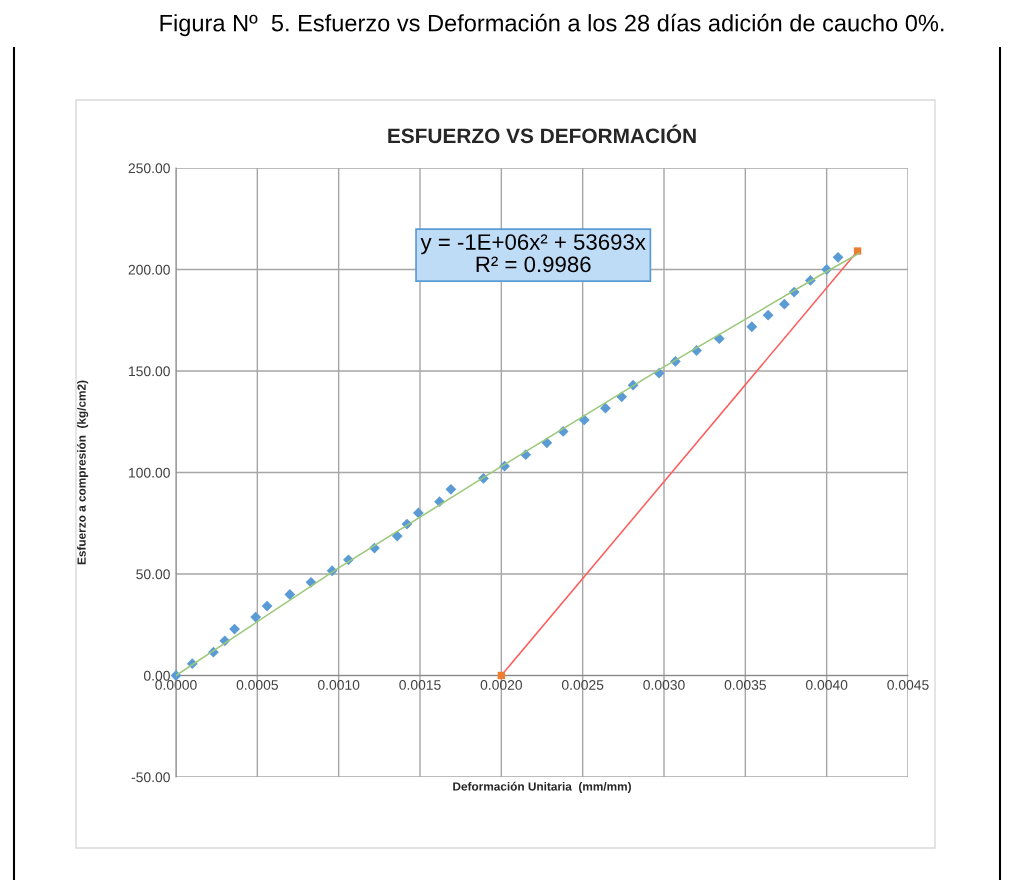  I want to click on y-tick-label: 0.00, so click(156, 675).